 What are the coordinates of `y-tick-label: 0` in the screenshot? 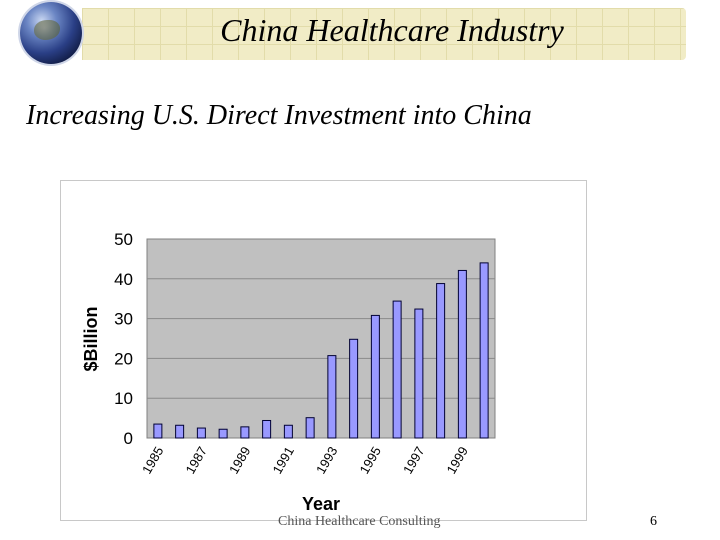 It's located at (128, 438).